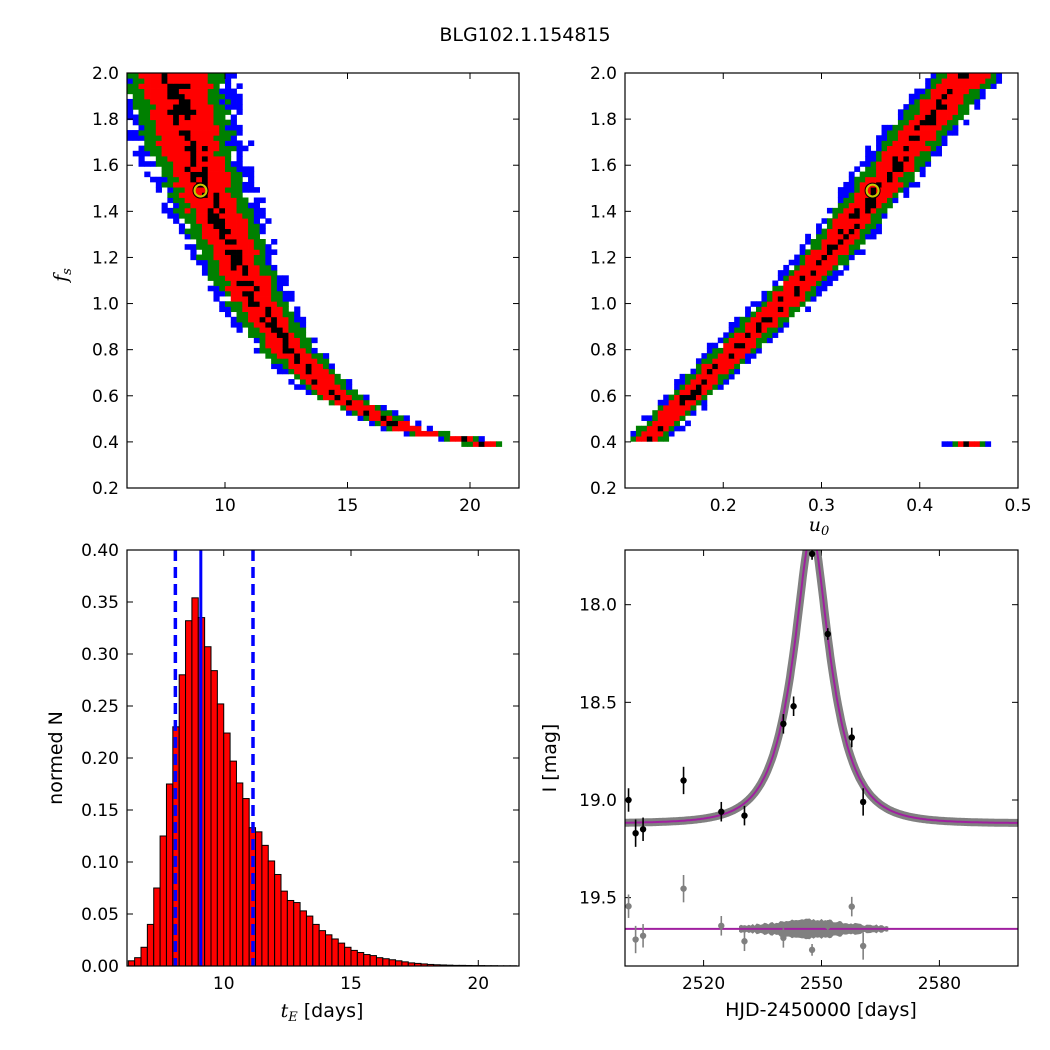  Describe the element at coordinates (721, 811) in the screenshot. I see `data-point` at that location.